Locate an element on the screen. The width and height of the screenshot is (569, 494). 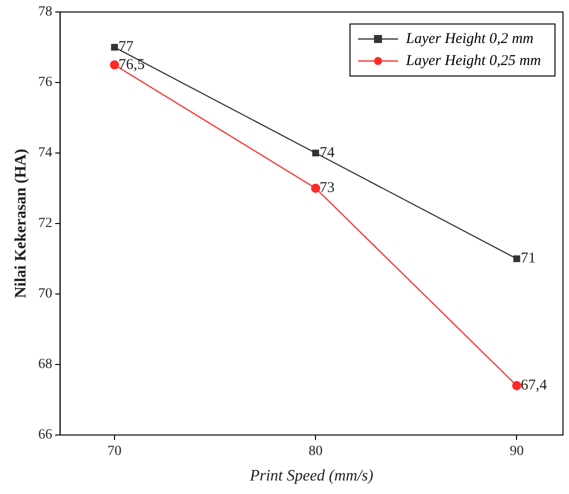
data-label: 67,4 is located at coordinates (534, 386).